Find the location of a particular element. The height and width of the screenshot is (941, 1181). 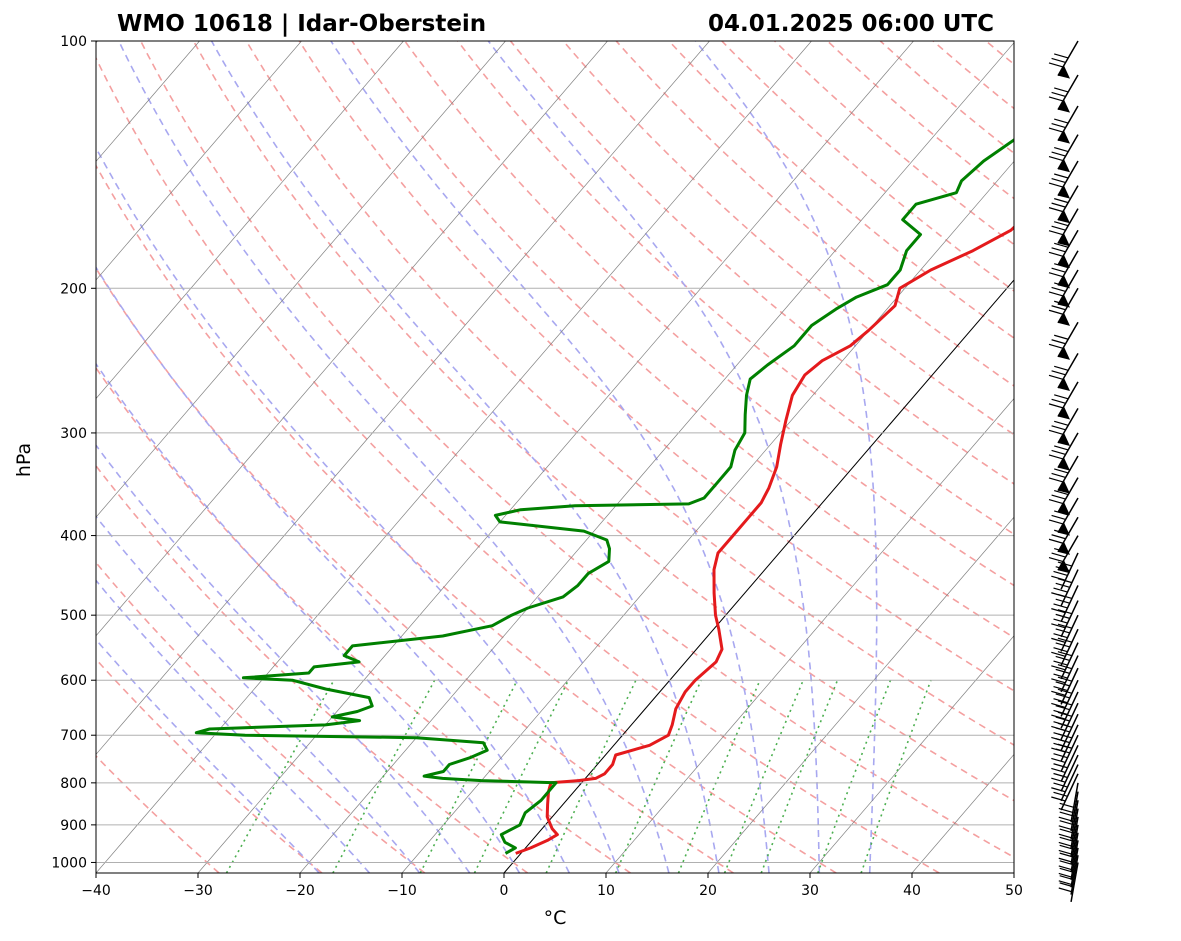

y-tick-label: 400 is located at coordinates (73, 537).